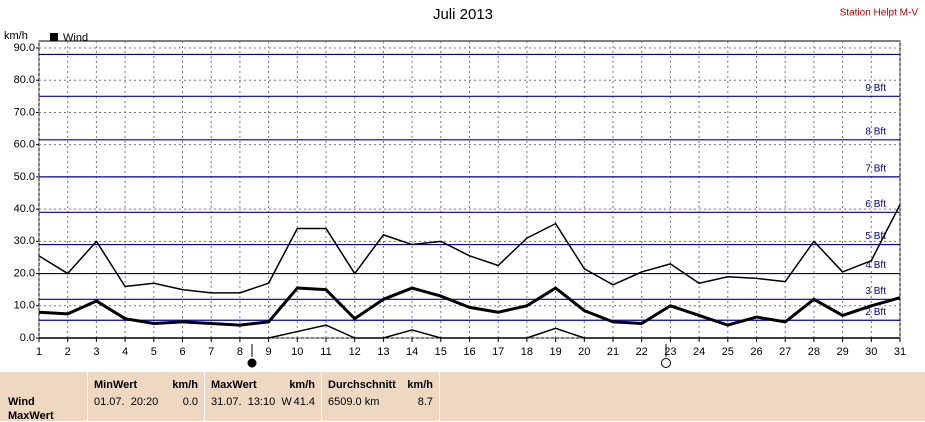 The width and height of the screenshot is (925, 422). Describe the element at coordinates (383, 352) in the screenshot. I see `x-tick-label: 13` at that location.